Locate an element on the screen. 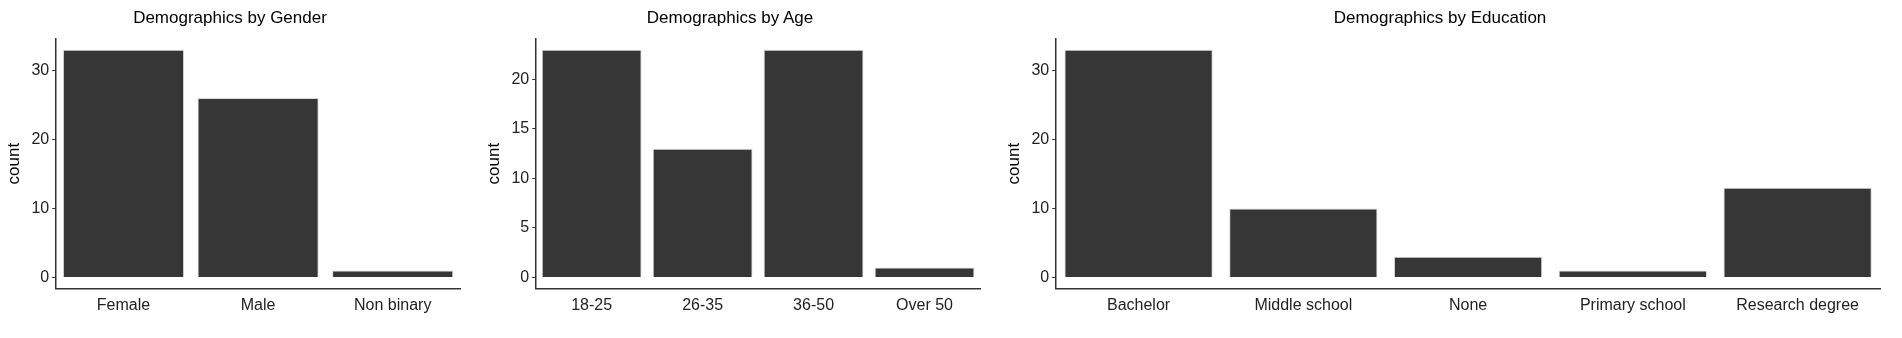 This screenshot has height=338, width=1902. x-tick-label: Research degree is located at coordinates (1798, 304).